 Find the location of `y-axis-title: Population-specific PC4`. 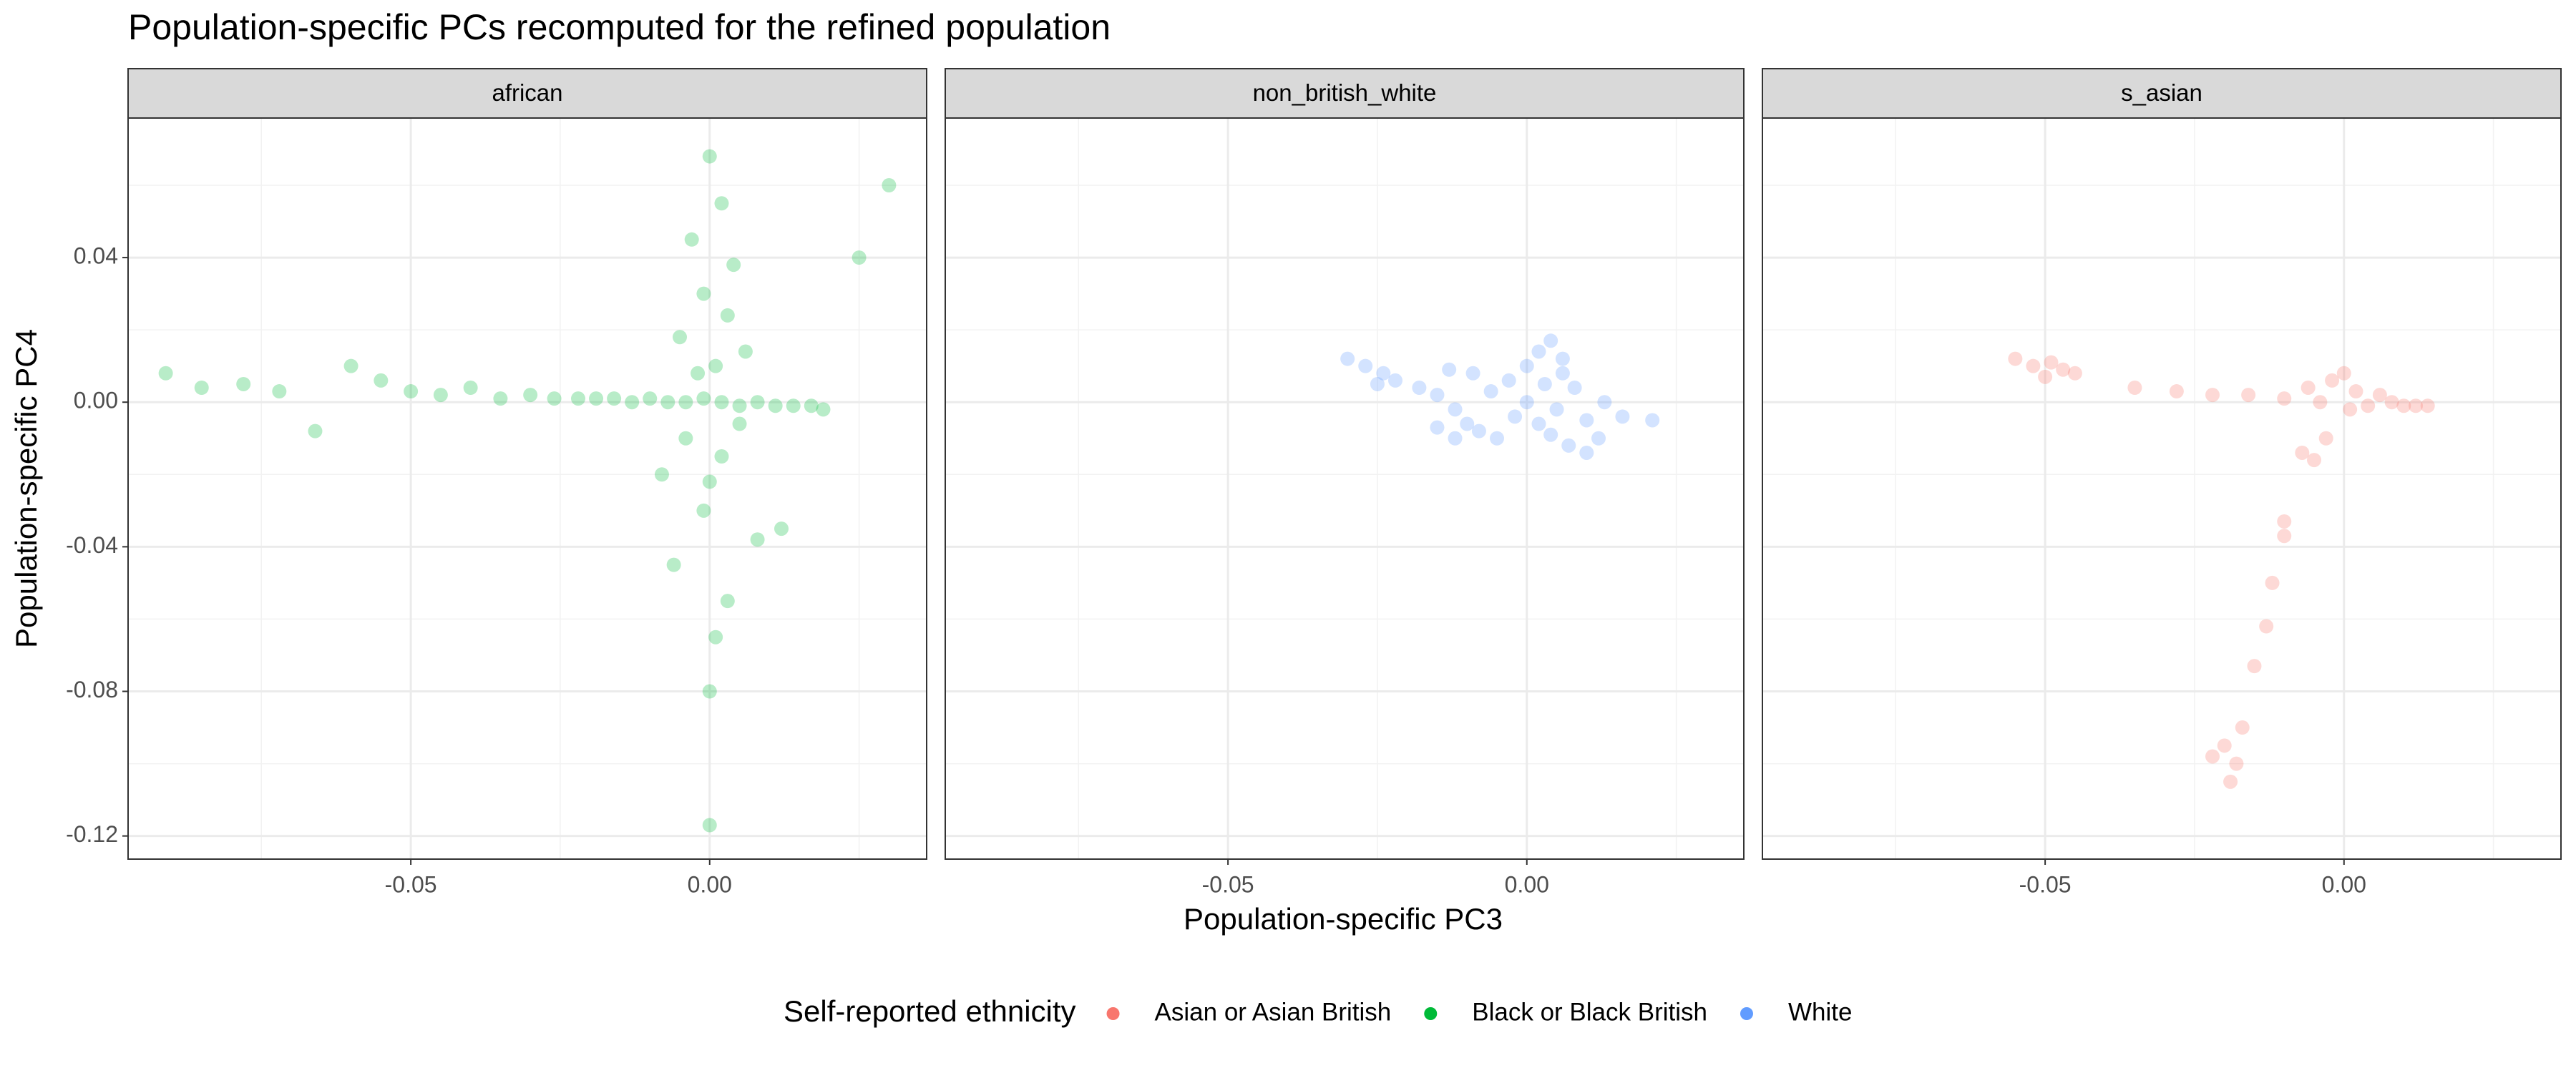

y-axis-title: Population-specific PC4 is located at coordinates (26, 489).